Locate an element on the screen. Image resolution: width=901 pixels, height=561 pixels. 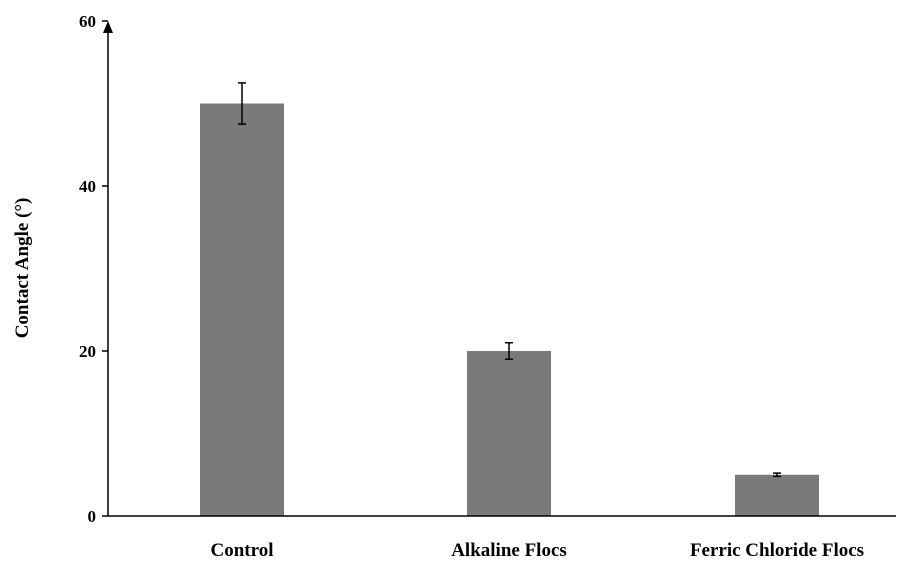
y-tick-label: 0 is located at coordinates (92, 516).